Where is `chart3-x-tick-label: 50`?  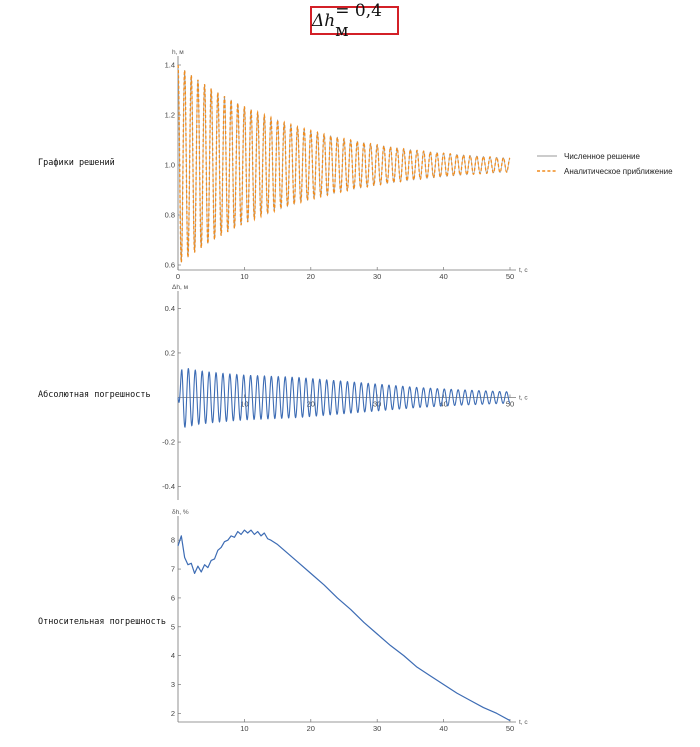 chart3-x-tick-label: 50 is located at coordinates (510, 728).